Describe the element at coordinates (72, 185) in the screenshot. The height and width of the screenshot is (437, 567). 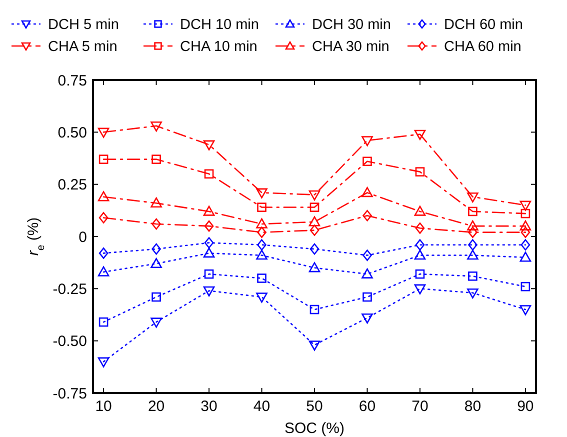
I see `y-tick-label: 0.25` at that location.